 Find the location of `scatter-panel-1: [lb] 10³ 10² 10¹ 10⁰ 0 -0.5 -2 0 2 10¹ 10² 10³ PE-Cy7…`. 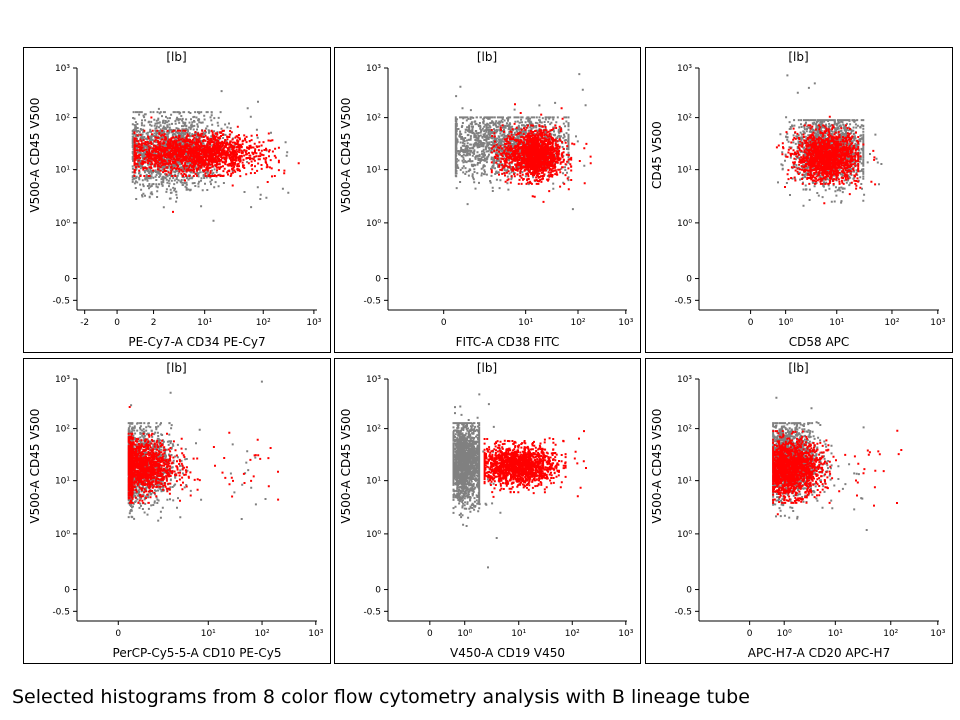

scatter-panel-1: [lb] 10³ 10² 10¹ 10⁰ 0 -0.5 -2 0 2 10¹ 10² 10³ PE-Cy7… is located at coordinates (177, 200).